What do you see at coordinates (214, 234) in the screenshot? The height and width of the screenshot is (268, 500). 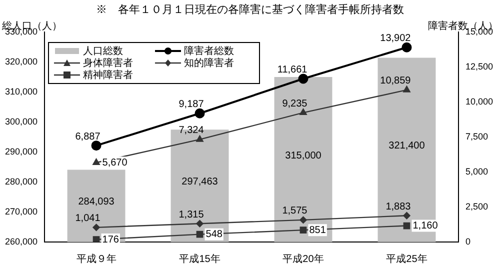 I see `data-label: 548` at bounding box center [214, 234].